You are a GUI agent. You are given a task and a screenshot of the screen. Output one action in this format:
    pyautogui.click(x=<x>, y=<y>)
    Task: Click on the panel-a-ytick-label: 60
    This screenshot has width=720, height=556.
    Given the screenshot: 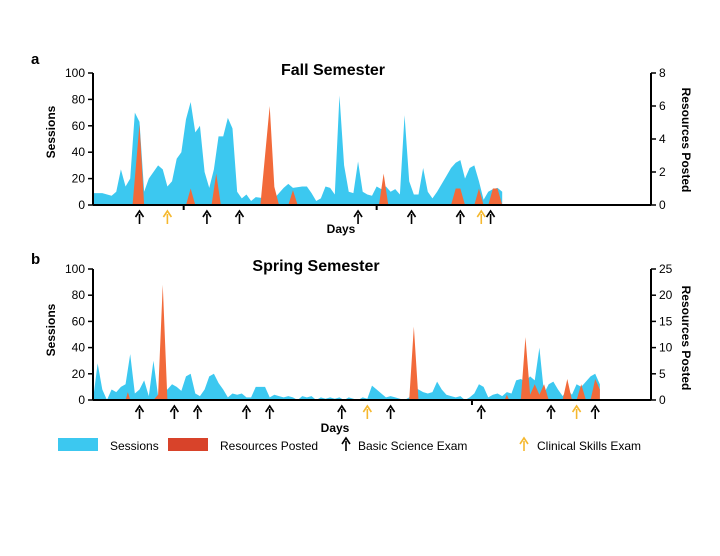 What is the action you would take?
    pyautogui.click(x=79, y=126)
    